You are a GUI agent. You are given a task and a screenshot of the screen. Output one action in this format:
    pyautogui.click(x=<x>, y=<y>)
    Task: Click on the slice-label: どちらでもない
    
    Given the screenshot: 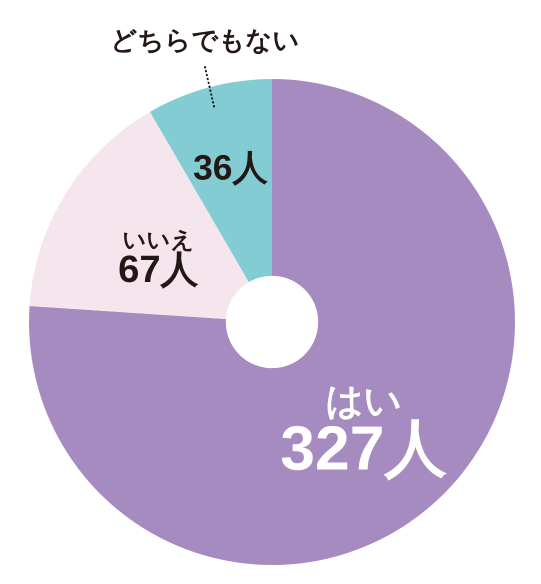 What is the action you would take?
    pyautogui.click(x=205, y=39)
    